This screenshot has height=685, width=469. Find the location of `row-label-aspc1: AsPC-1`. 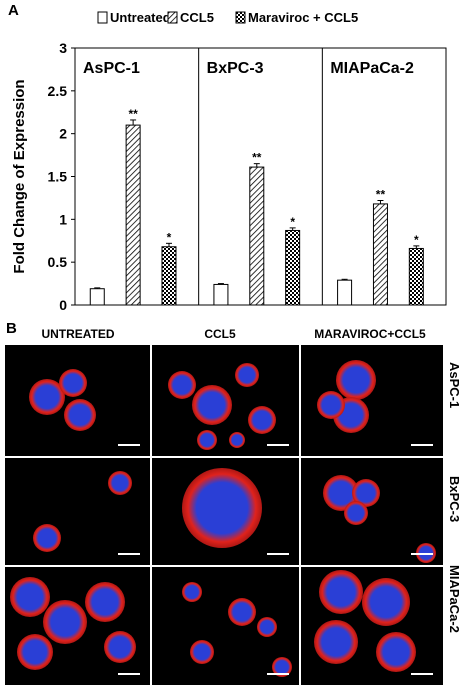

row-label-aspc1: AsPC-1 is located at coordinates (454, 385).